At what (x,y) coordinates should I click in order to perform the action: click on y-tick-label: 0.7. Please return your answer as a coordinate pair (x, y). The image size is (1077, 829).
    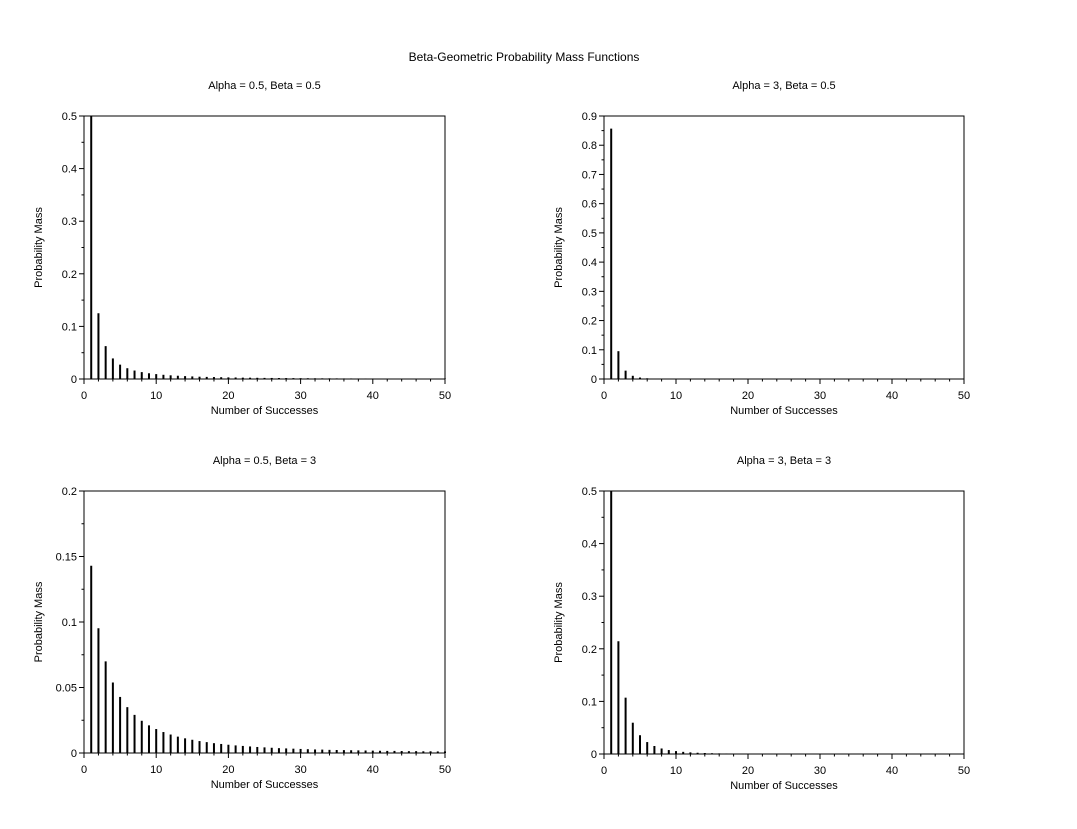
    Looking at the image, I should click on (589, 175).